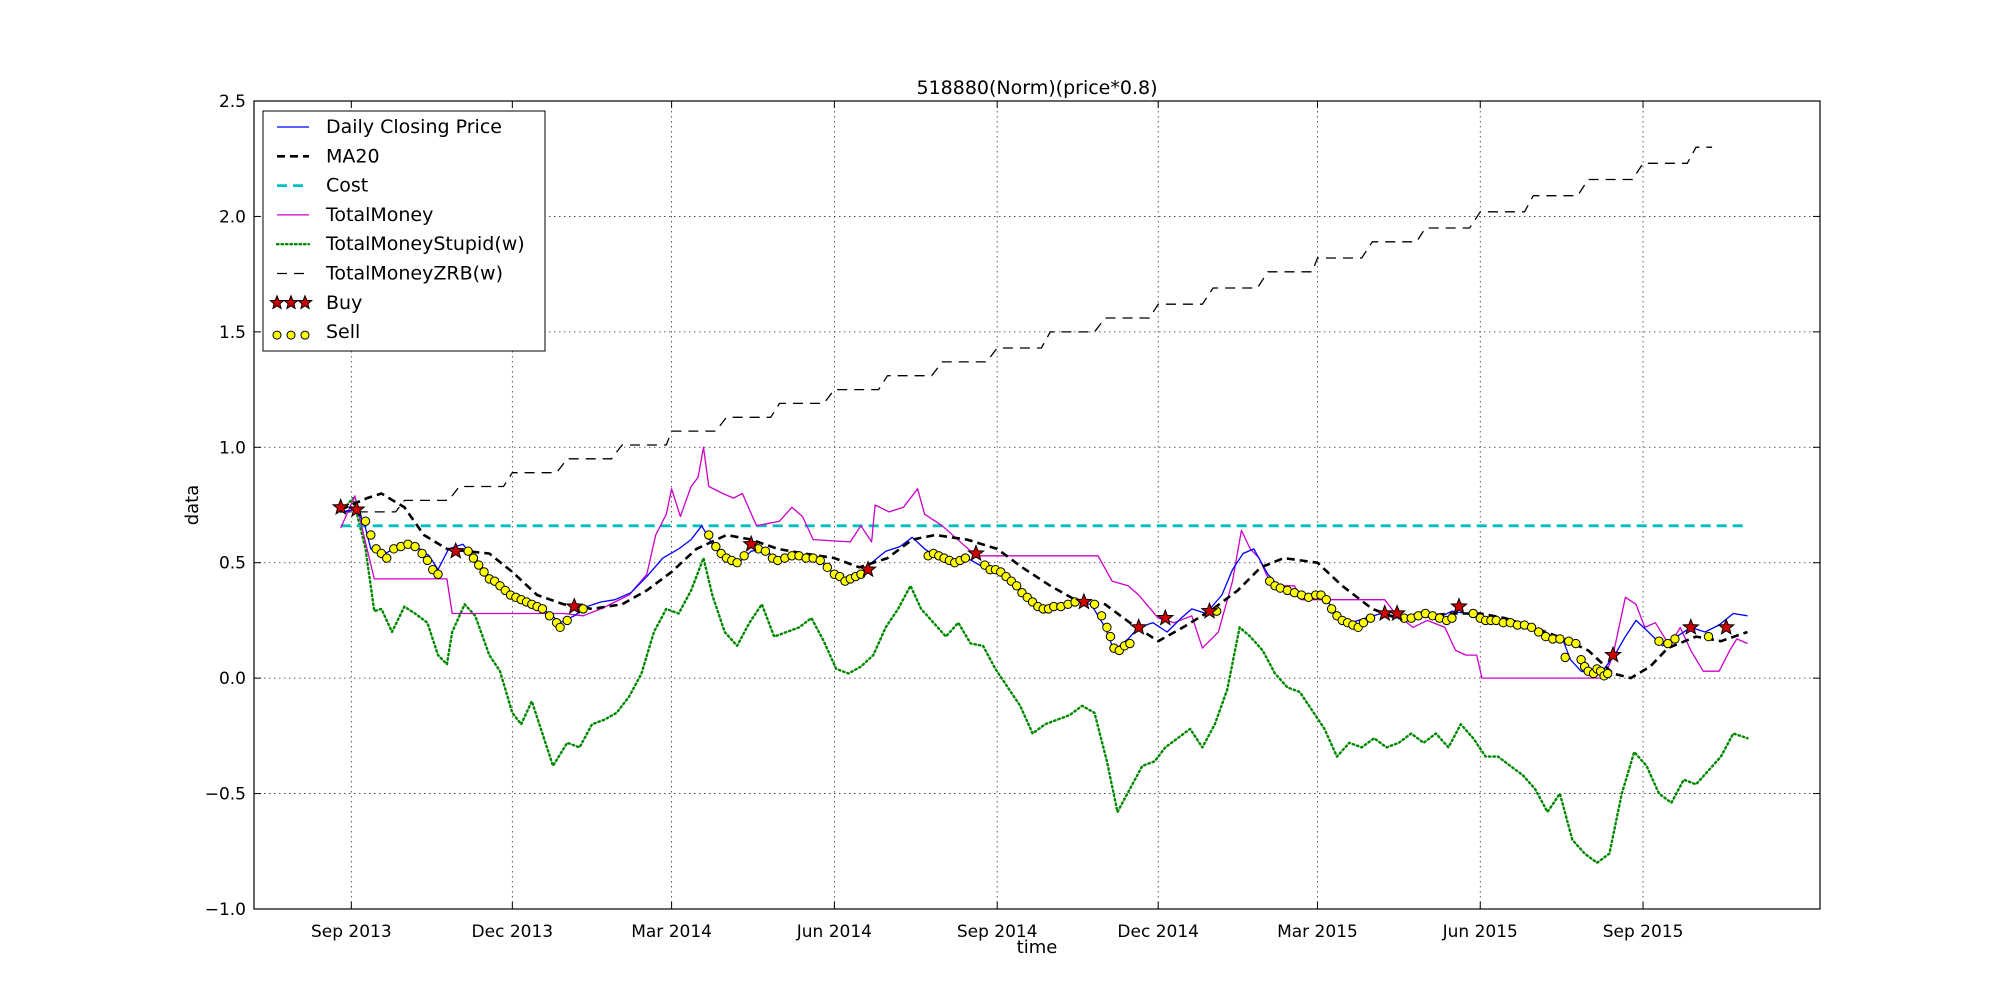 The width and height of the screenshot is (2000, 1000). What do you see at coordinates (414, 274) in the screenshot?
I see `legend-label-totalmoneyzrb-w: TotalMoneyZRB(w)` at bounding box center [414, 274].